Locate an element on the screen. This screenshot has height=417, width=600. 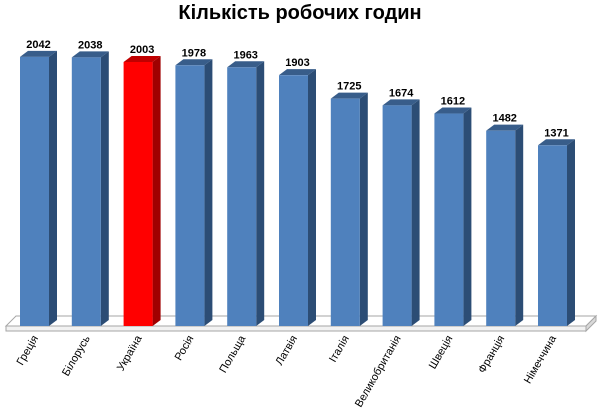
floor-side is located at coordinates (591, 323).